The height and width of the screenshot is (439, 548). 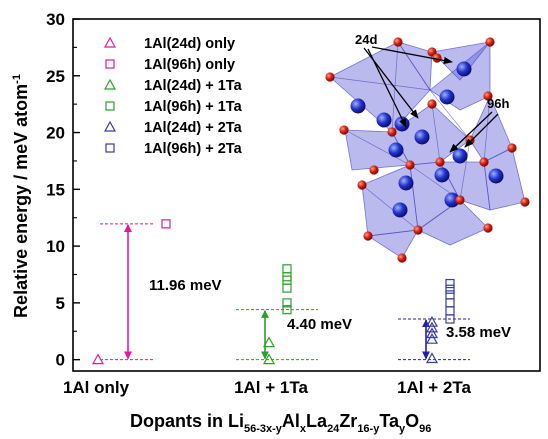 I want to click on energy-gap-label: 4.40 meV, so click(x=319, y=324).